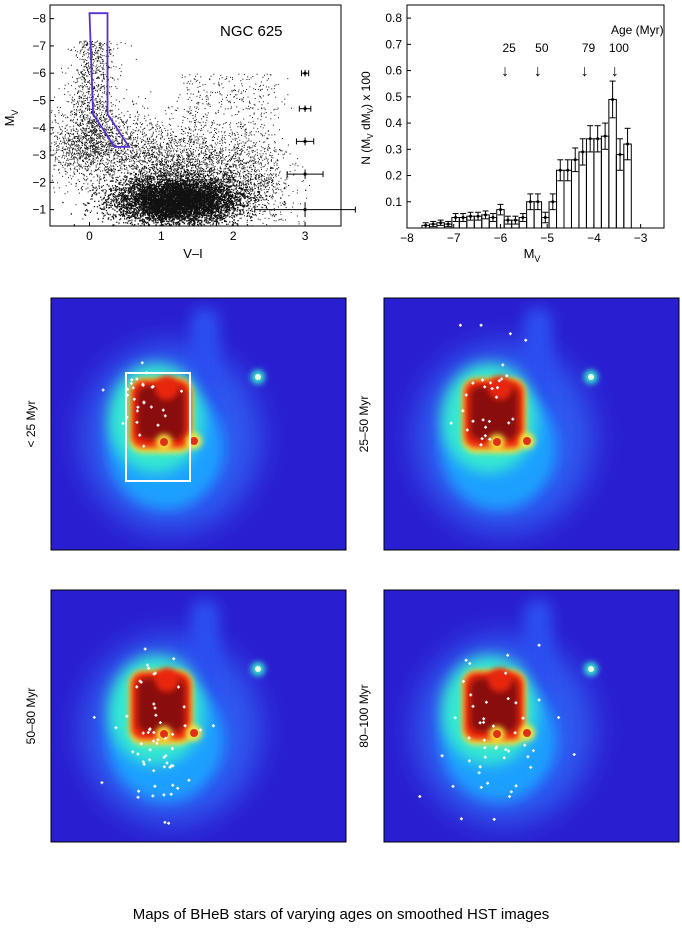 Image resolution: width=682 pixels, height=936 pixels. Describe the element at coordinates (367, 118) in the screenshot. I see `lf-y-label: N (MV dMV) x 100` at that location.